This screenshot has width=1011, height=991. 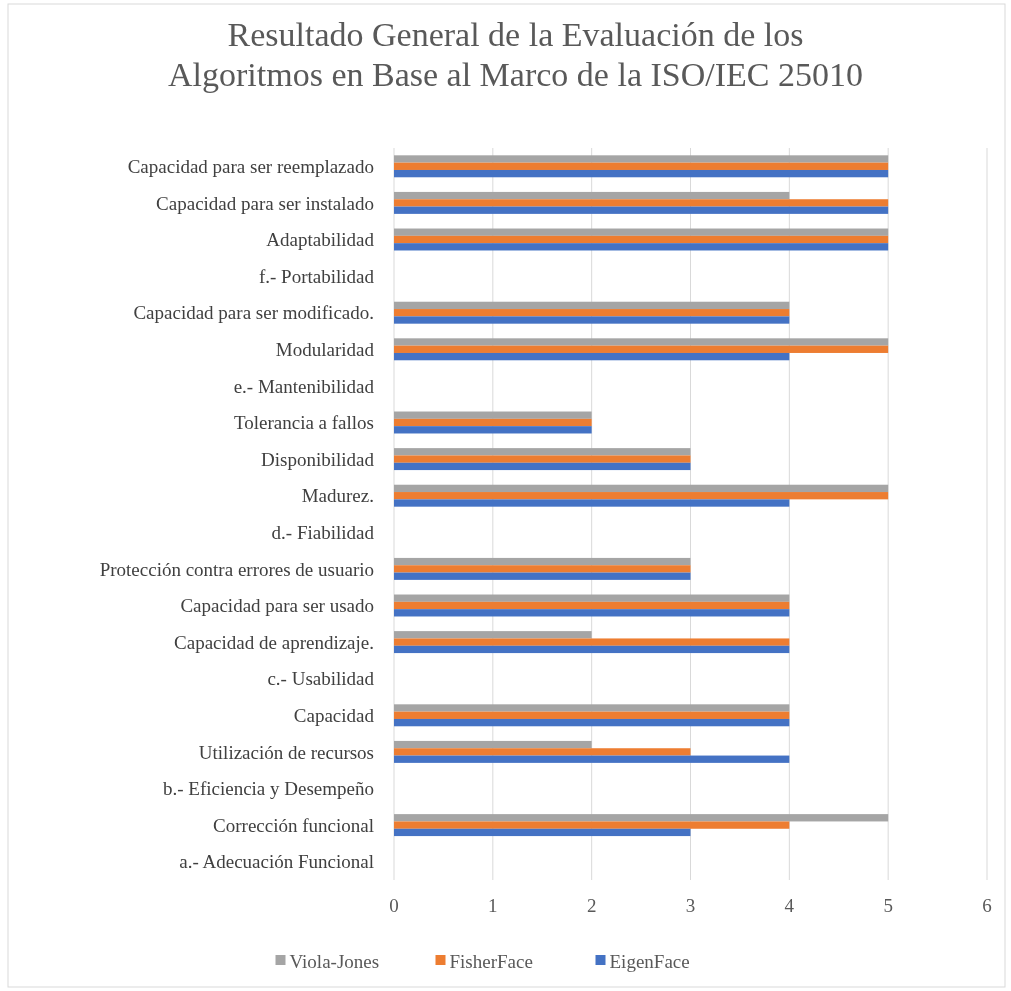 I want to click on y-tick-label: Protección contra errores de usuario, so click(x=236, y=569).